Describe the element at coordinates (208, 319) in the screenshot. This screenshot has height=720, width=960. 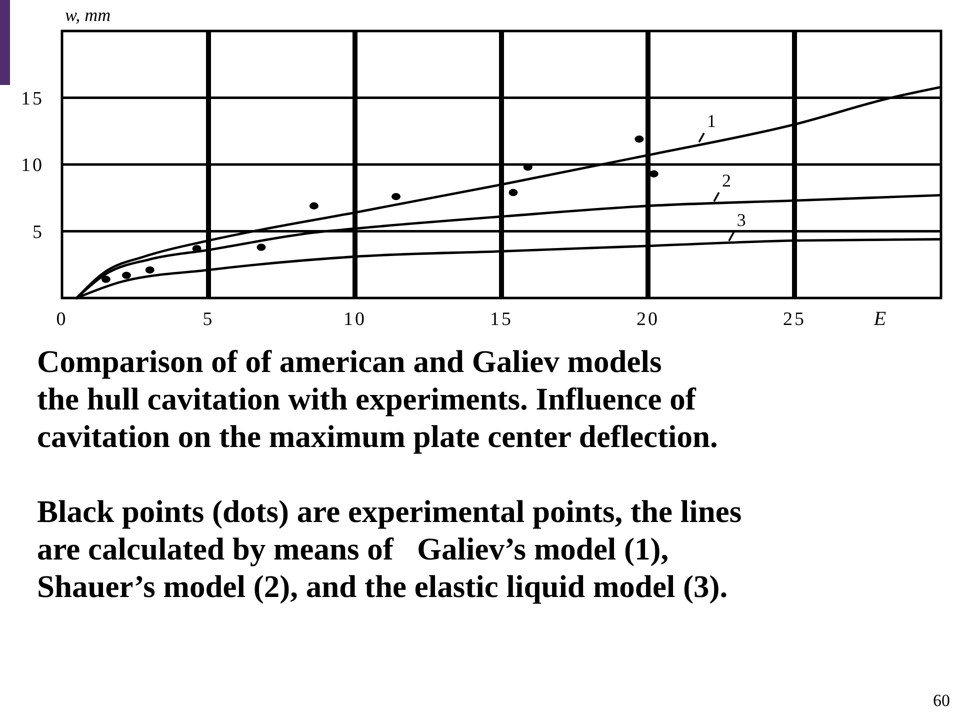
I see `x-tick-label: 5` at that location.